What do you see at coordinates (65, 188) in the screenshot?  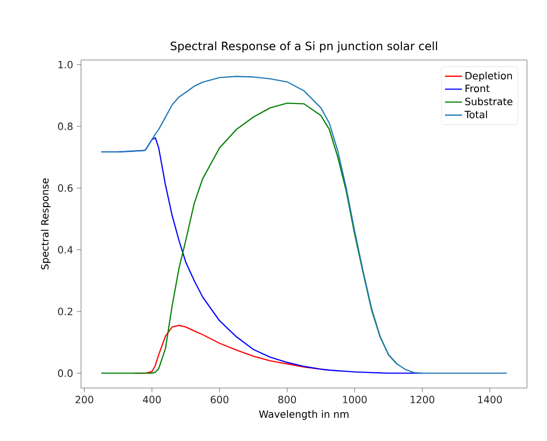 I see `y-tick-label: 0.6` at bounding box center [65, 188].